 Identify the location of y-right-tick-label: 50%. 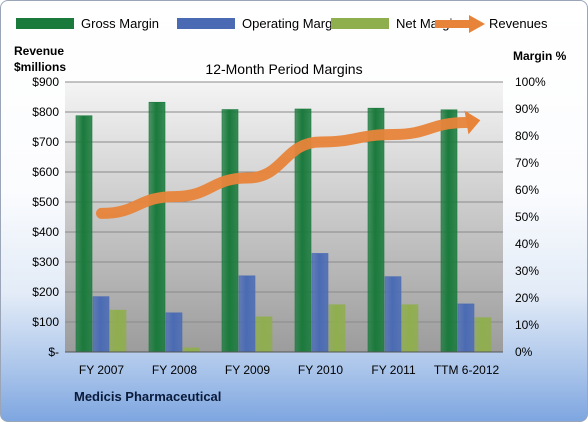
(527, 217).